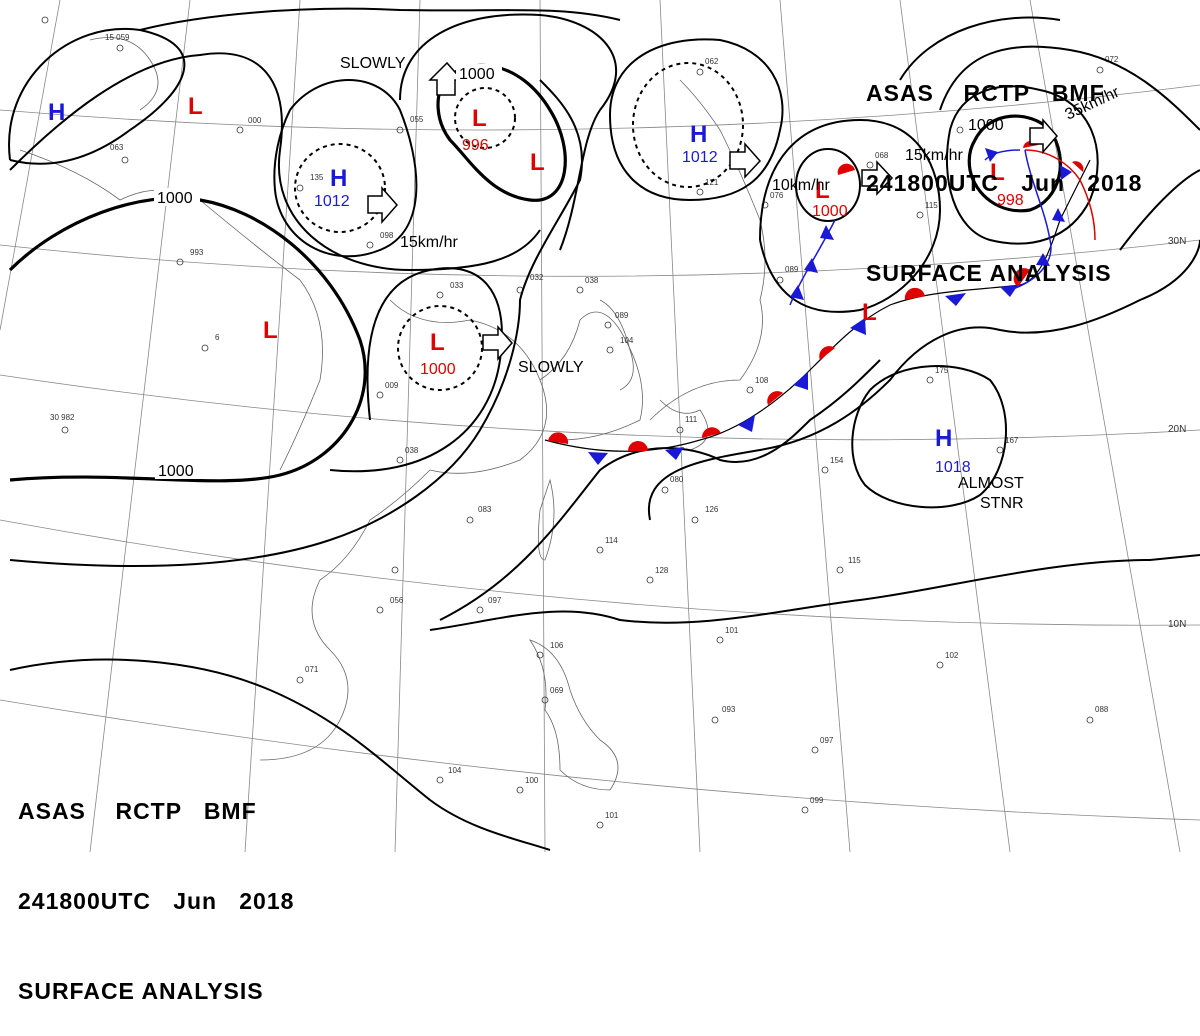  Describe the element at coordinates (677, 479) in the screenshot. I see `svg-text: 080` at that location.